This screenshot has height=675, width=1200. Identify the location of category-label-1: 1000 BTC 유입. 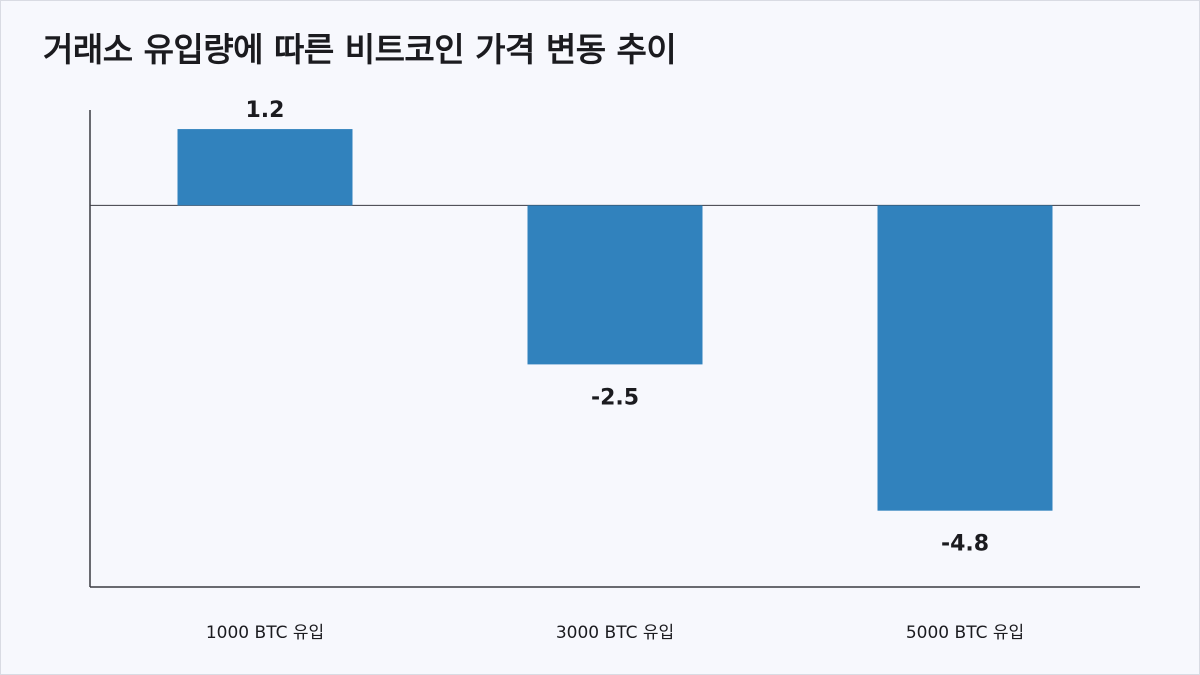
(265, 633).